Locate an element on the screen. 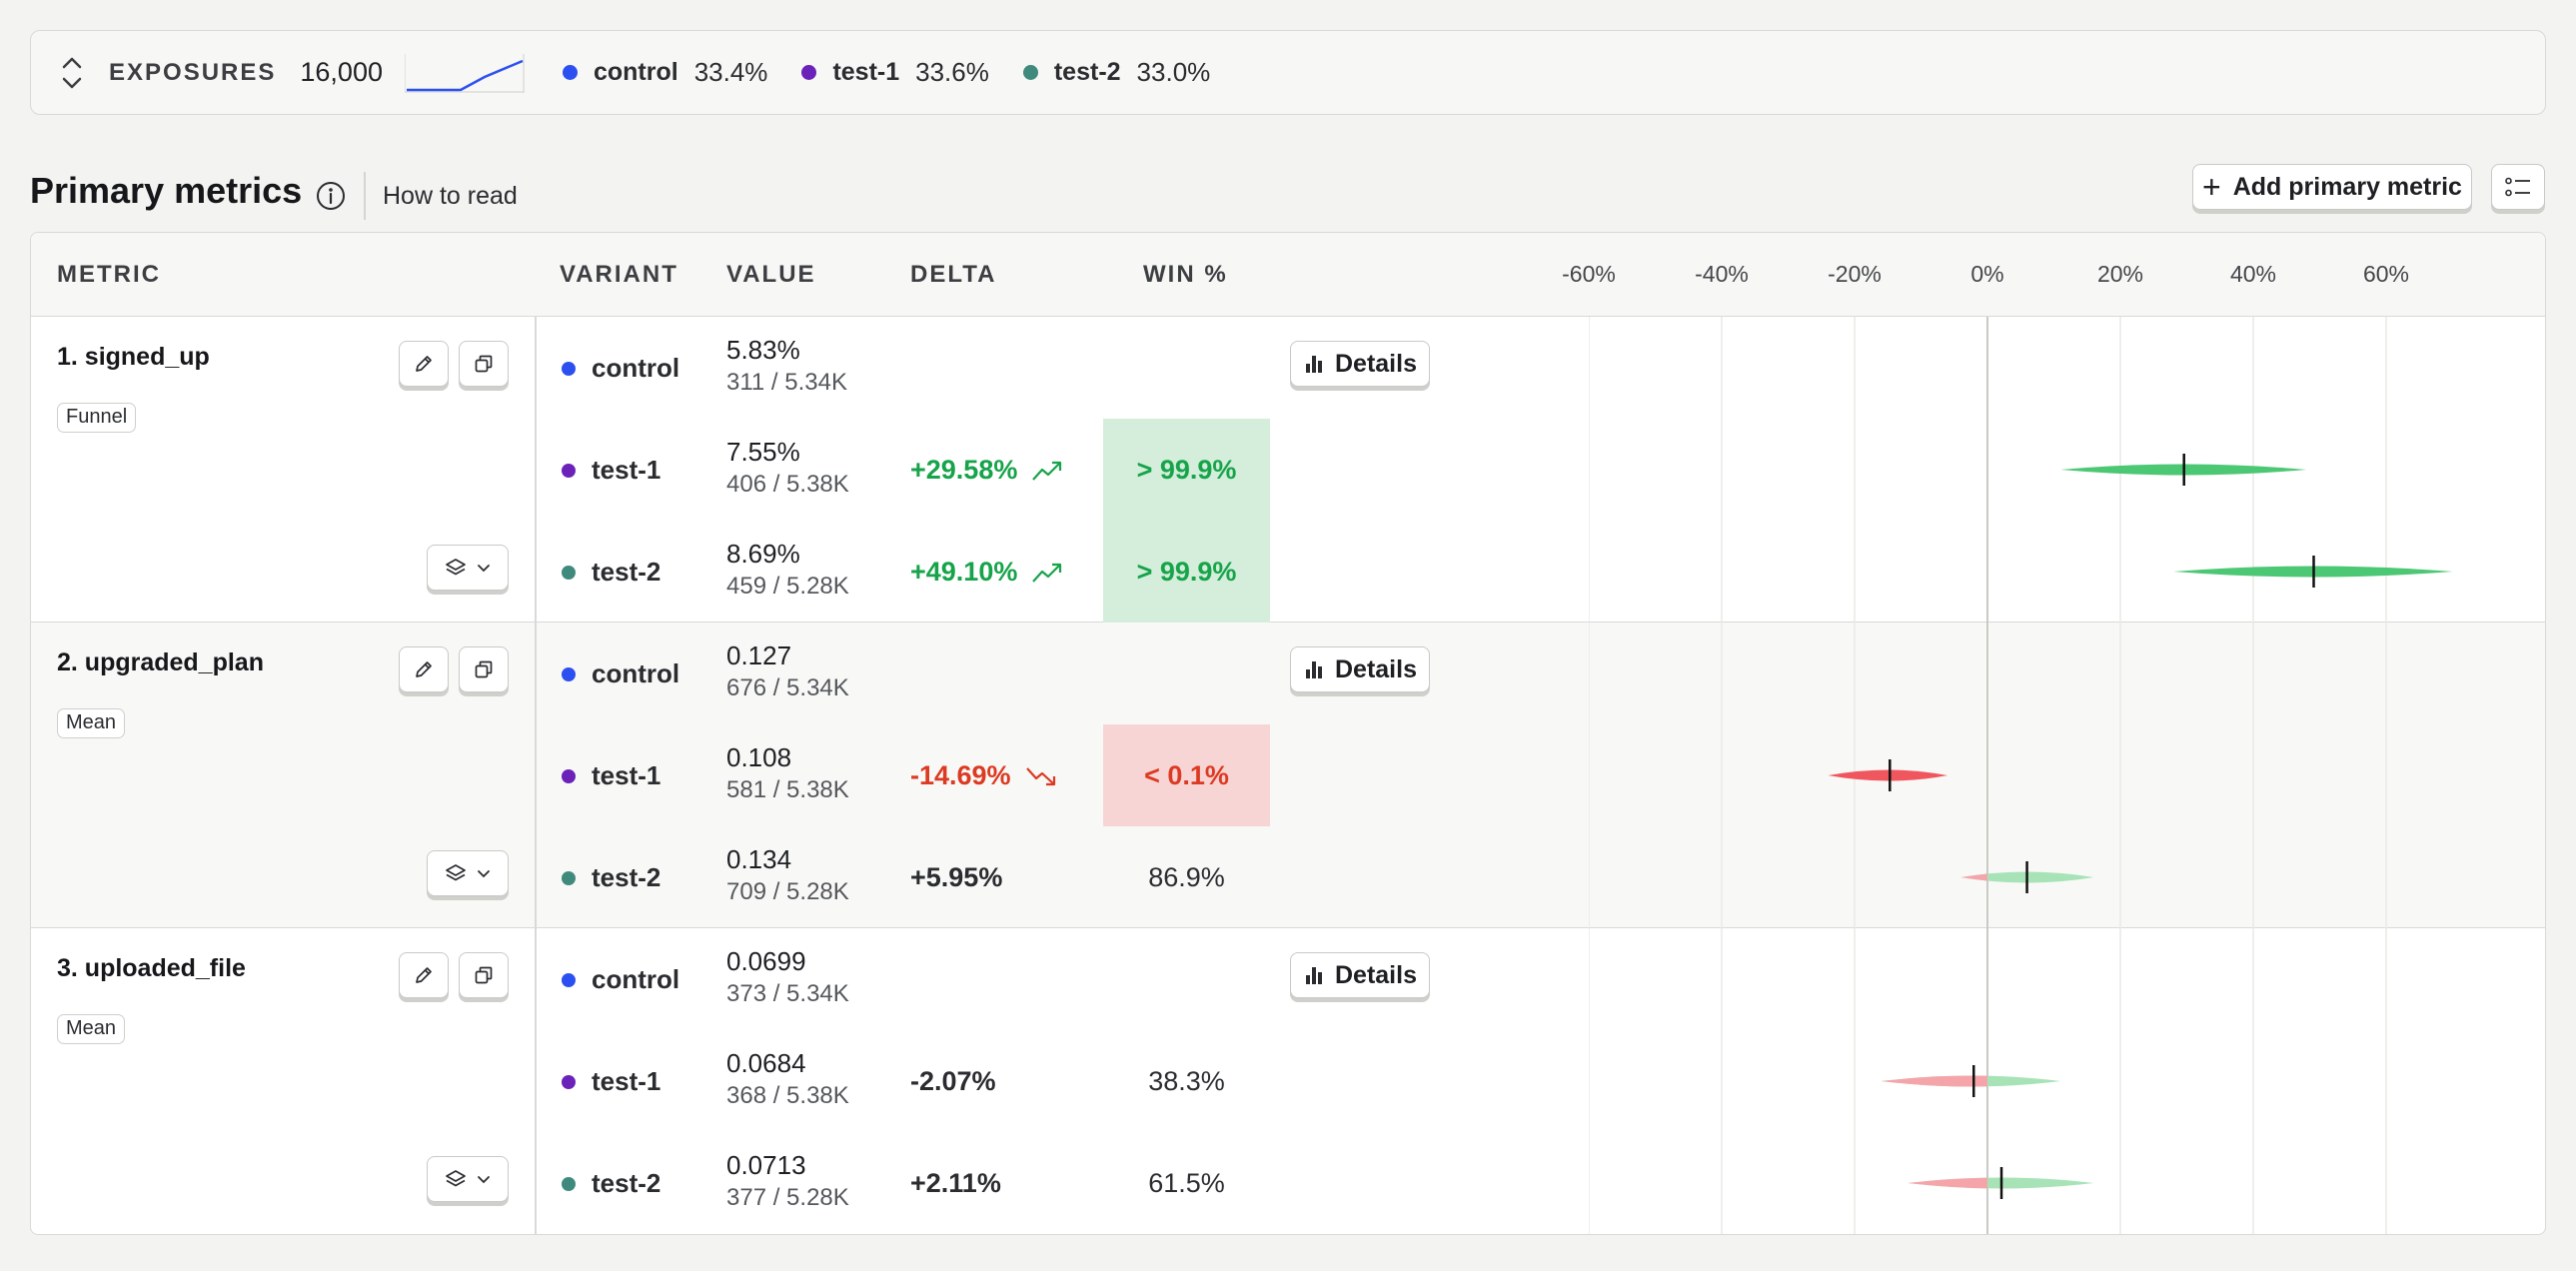 This screenshot has width=2576, height=1271. metric-value: 0.134 is located at coordinates (759, 859).